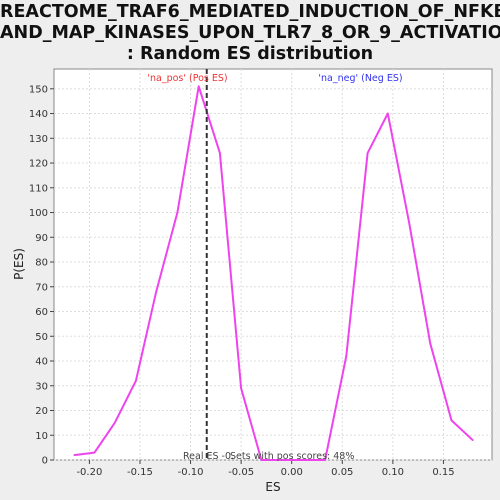 Image resolution: width=500 pixels, height=500 pixels. What do you see at coordinates (187, 78) in the screenshot?
I see `pos-es-label: 'na_pos' (Pos ES)` at bounding box center [187, 78].